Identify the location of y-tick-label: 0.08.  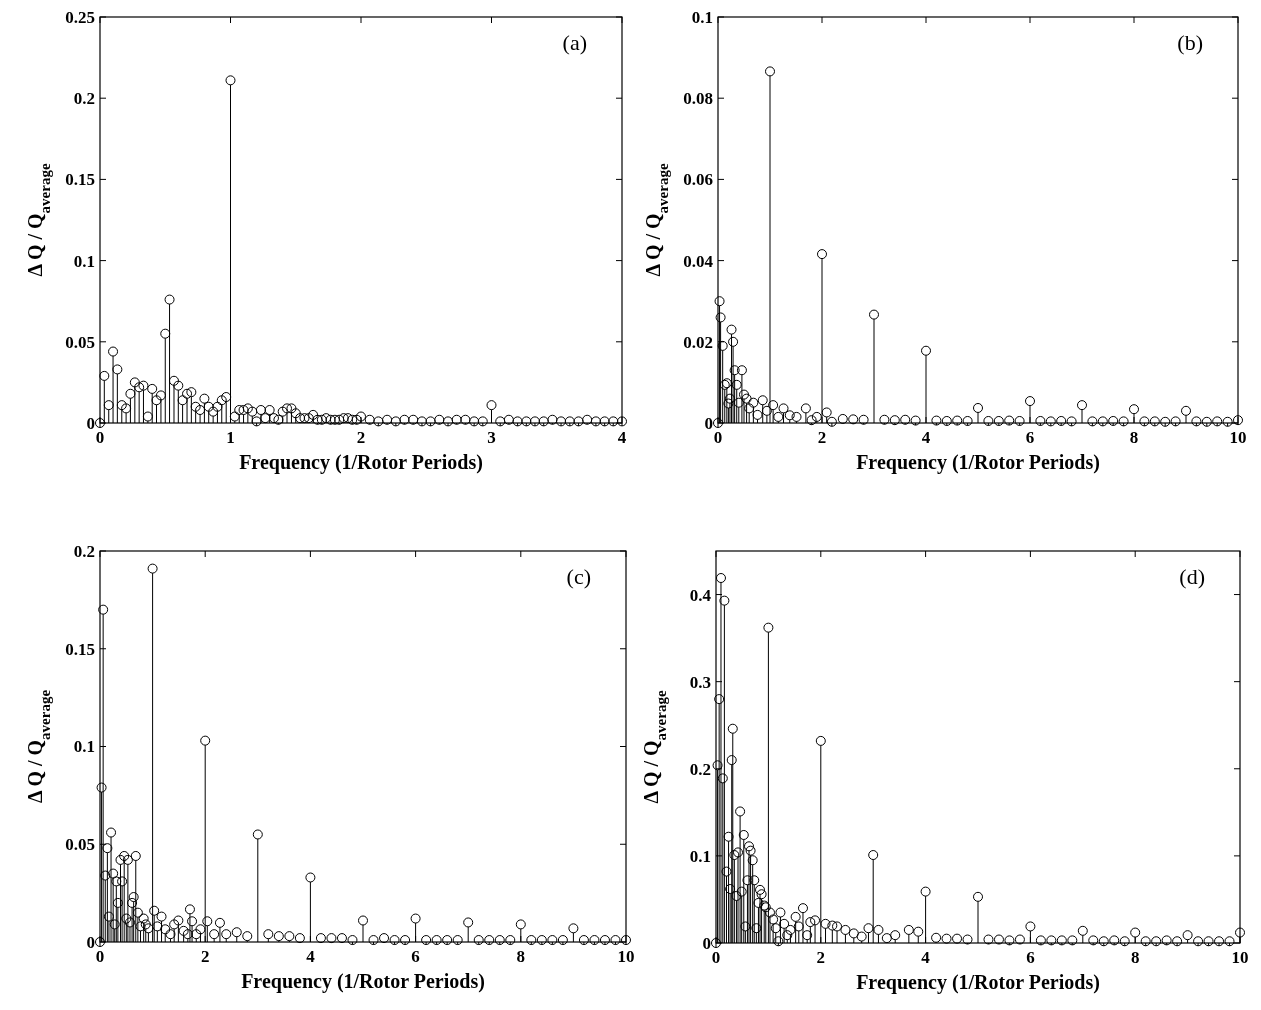
(698, 99).